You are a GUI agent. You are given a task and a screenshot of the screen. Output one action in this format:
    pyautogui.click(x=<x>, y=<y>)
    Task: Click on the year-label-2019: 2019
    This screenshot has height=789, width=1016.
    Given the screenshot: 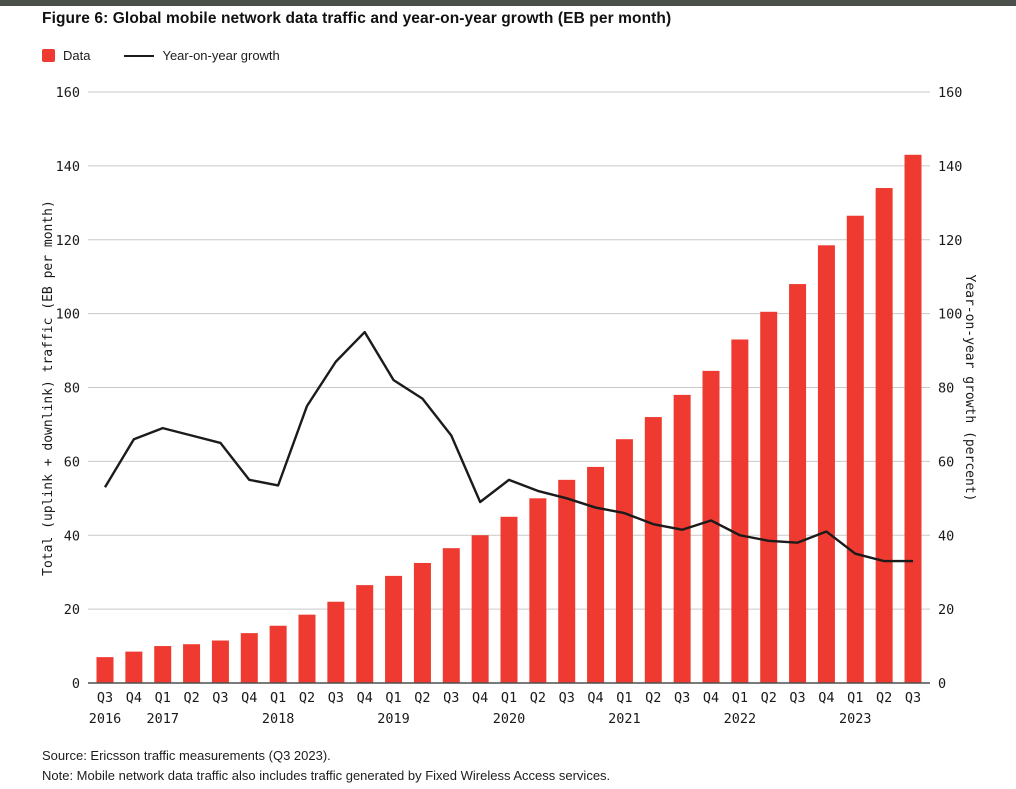 What is the action you would take?
    pyautogui.click(x=393, y=719)
    